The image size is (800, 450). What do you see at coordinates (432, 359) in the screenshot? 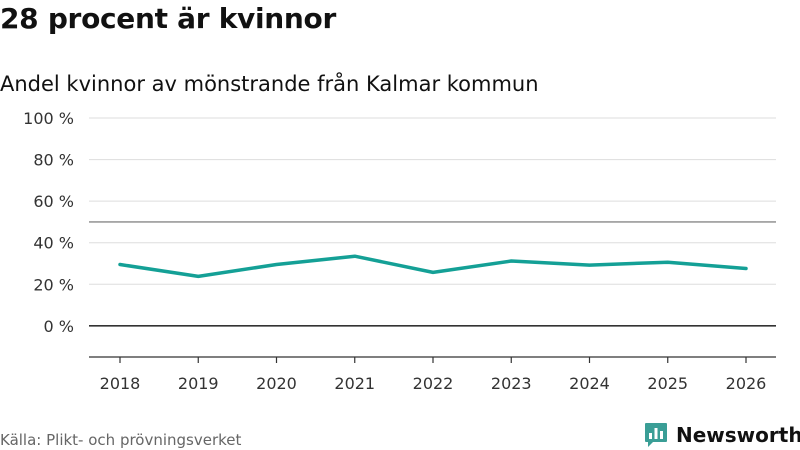
I see `x-axis` at bounding box center [432, 359].